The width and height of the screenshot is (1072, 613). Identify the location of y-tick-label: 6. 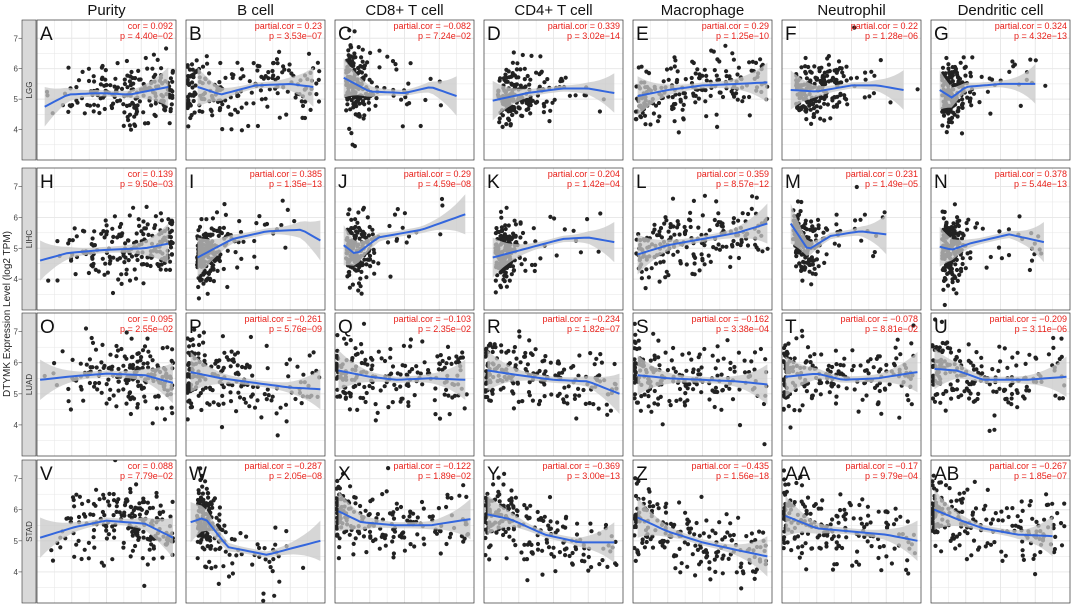
(16, 217).